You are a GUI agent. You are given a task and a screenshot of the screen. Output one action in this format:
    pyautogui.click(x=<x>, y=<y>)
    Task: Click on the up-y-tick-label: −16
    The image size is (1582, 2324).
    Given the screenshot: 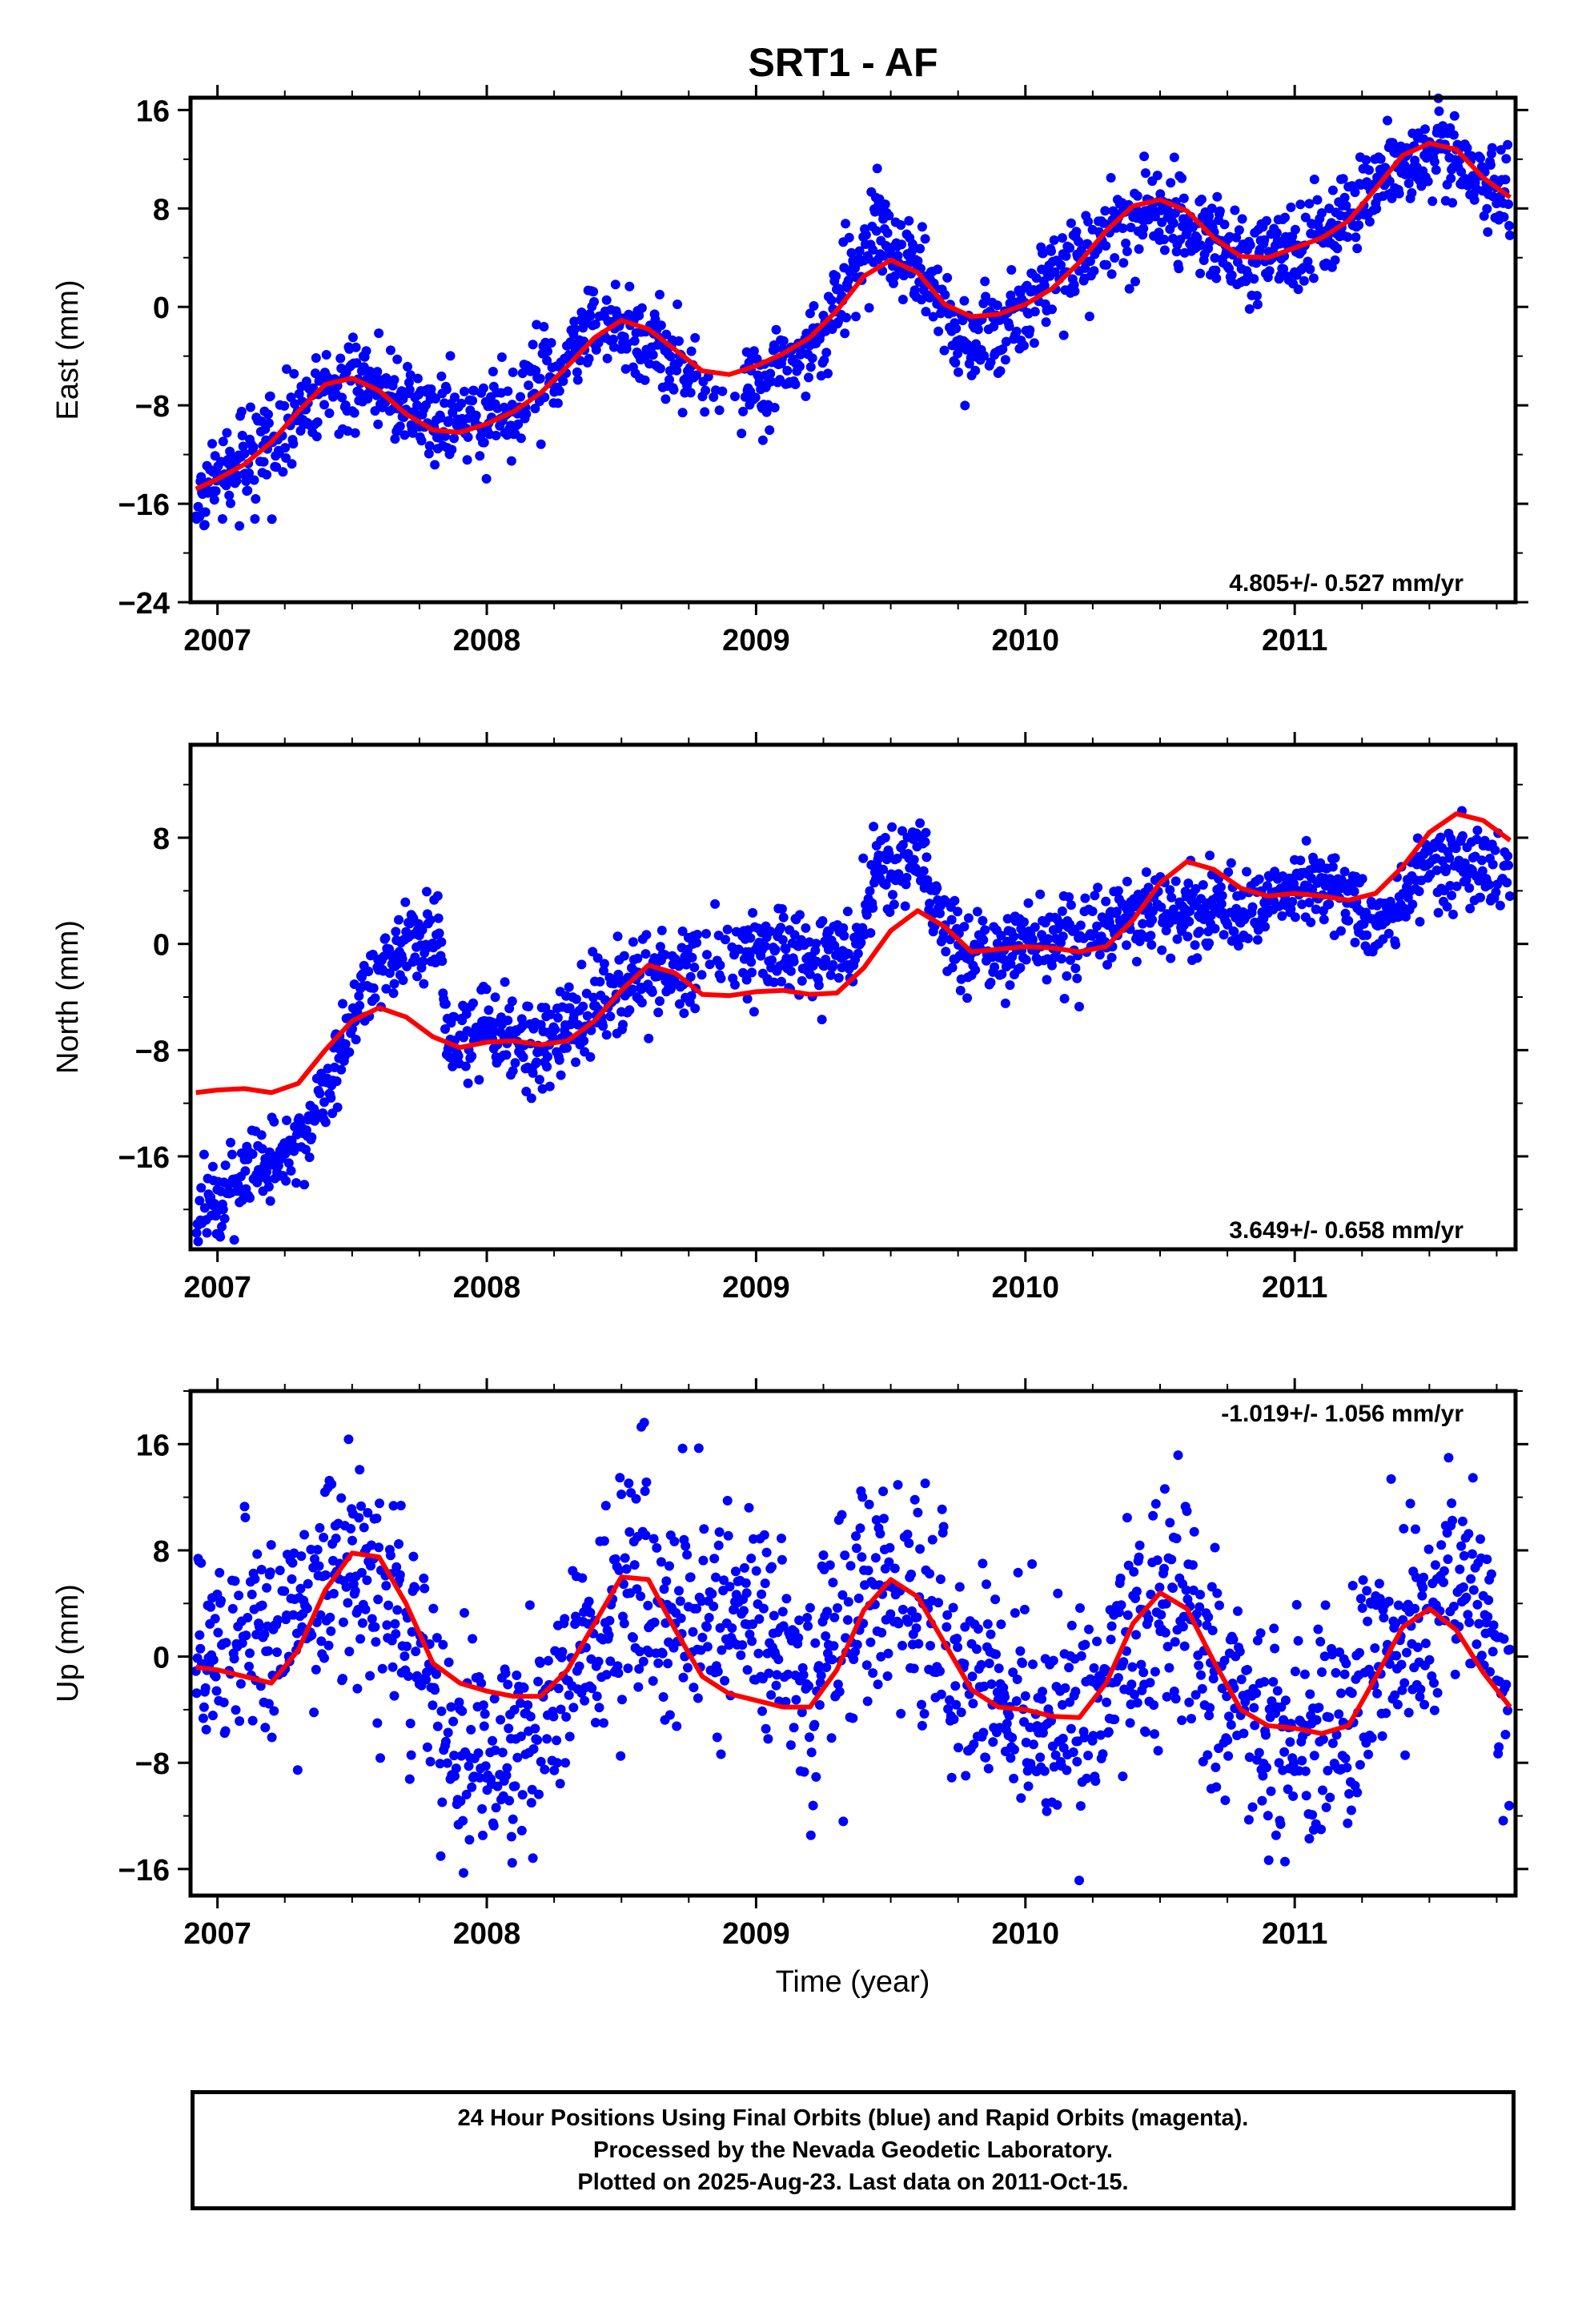 What is the action you would take?
    pyautogui.click(x=144, y=1871)
    